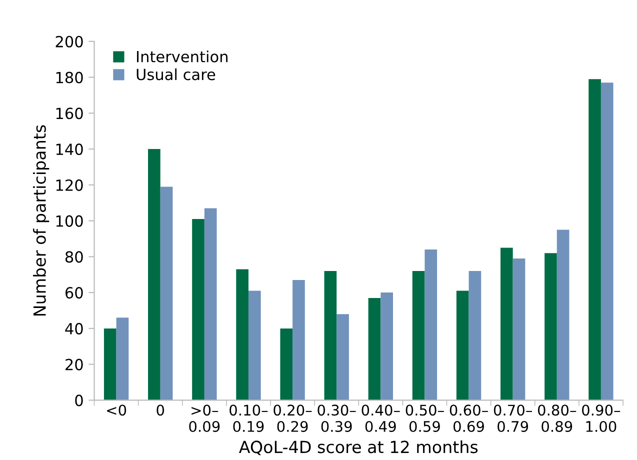 The image size is (637, 460). Describe the element at coordinates (79, 400) in the screenshot. I see `y-tick-label: 0` at that location.